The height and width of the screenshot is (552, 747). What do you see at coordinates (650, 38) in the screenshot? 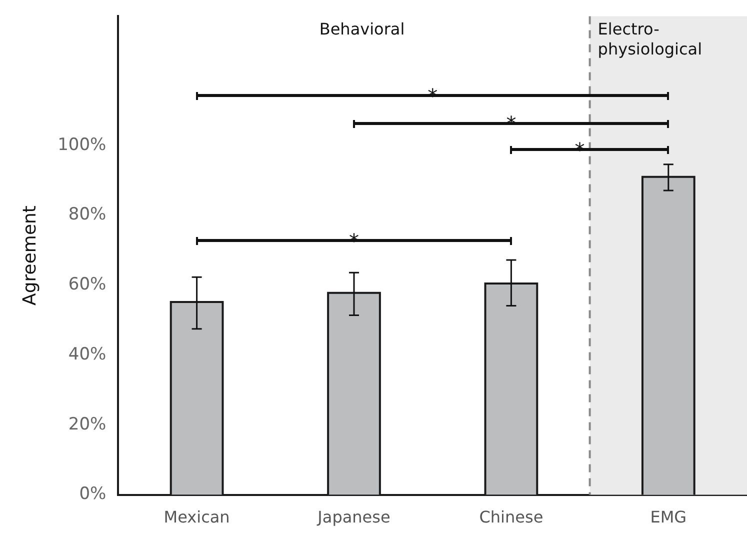
I see `band-label: Electro-physiological` at bounding box center [650, 38].